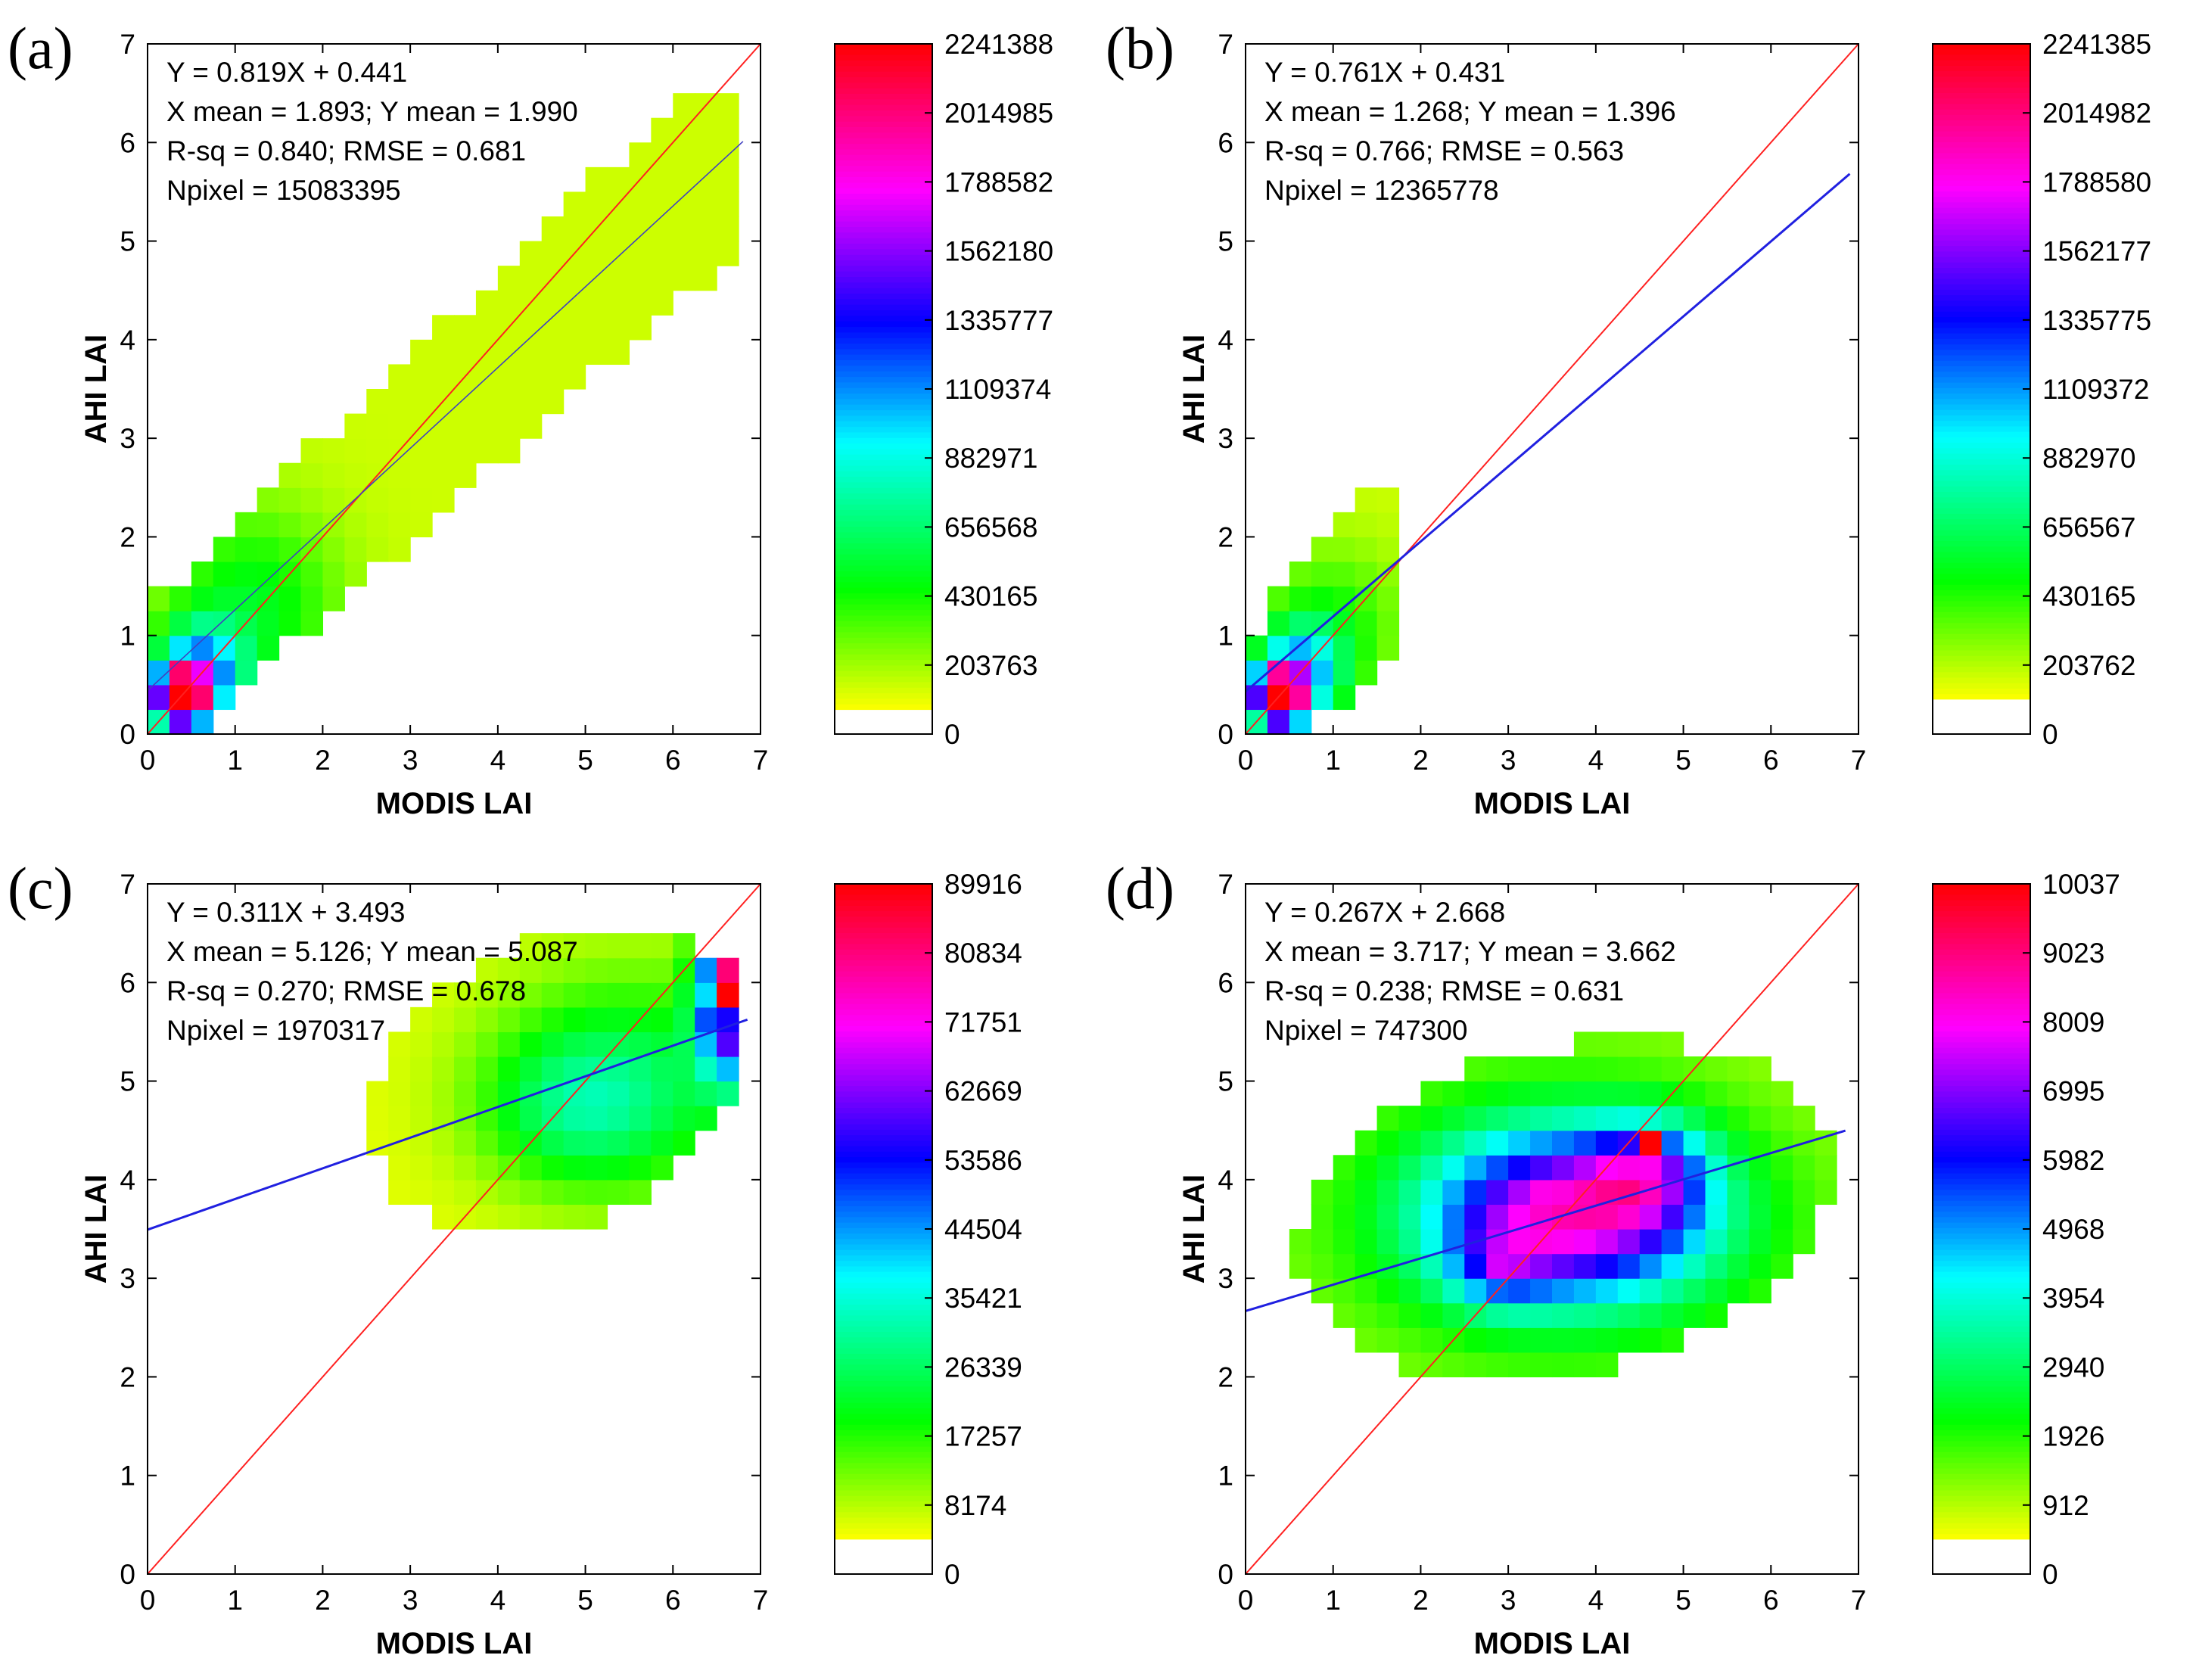 Image resolution: width=2196 pixels, height=1680 pixels. What do you see at coordinates (1981, 1557) in the screenshot?
I see `colorbar-zero-segment` at bounding box center [1981, 1557].